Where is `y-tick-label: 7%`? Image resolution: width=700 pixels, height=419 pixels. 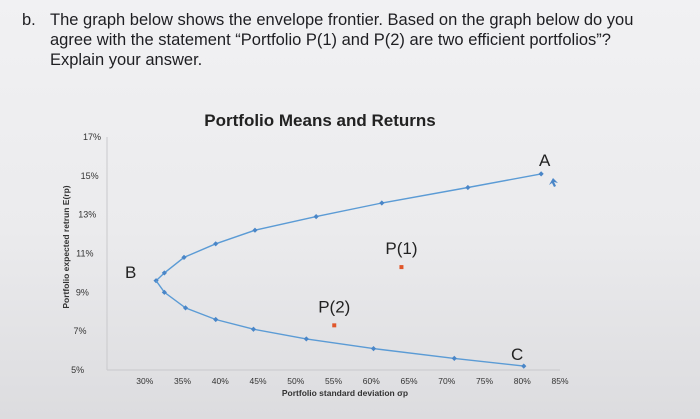 y-tick-label: 7% is located at coordinates (79, 331).